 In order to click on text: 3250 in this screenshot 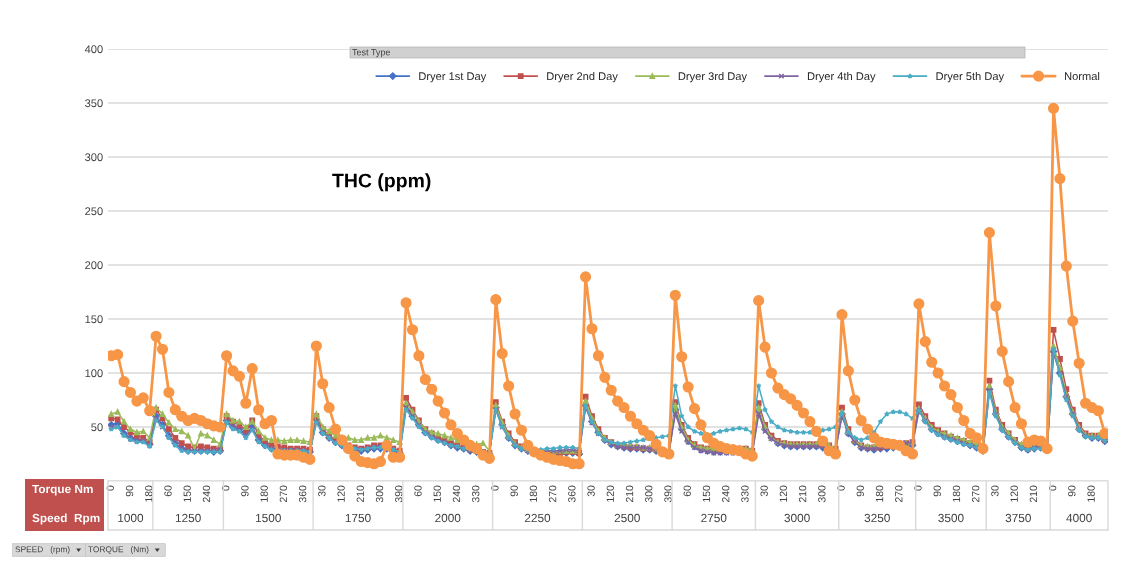, I will do `click(877, 518)`.